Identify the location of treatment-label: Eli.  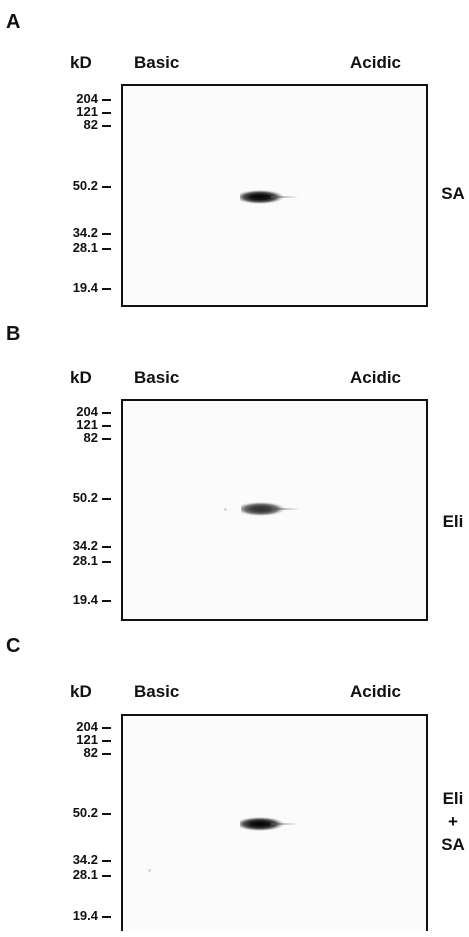
(453, 521).